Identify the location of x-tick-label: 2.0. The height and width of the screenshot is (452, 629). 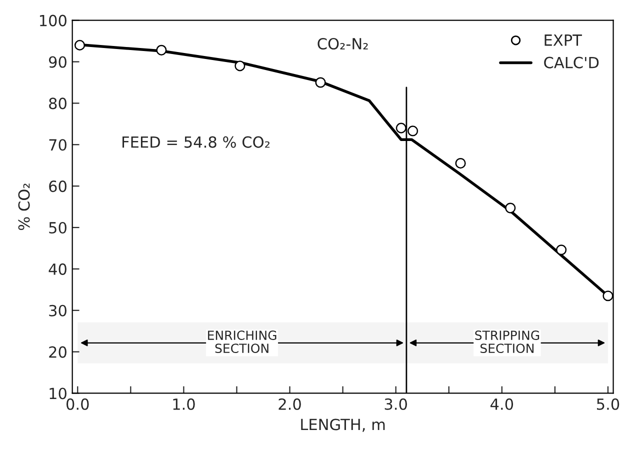
(289, 404).